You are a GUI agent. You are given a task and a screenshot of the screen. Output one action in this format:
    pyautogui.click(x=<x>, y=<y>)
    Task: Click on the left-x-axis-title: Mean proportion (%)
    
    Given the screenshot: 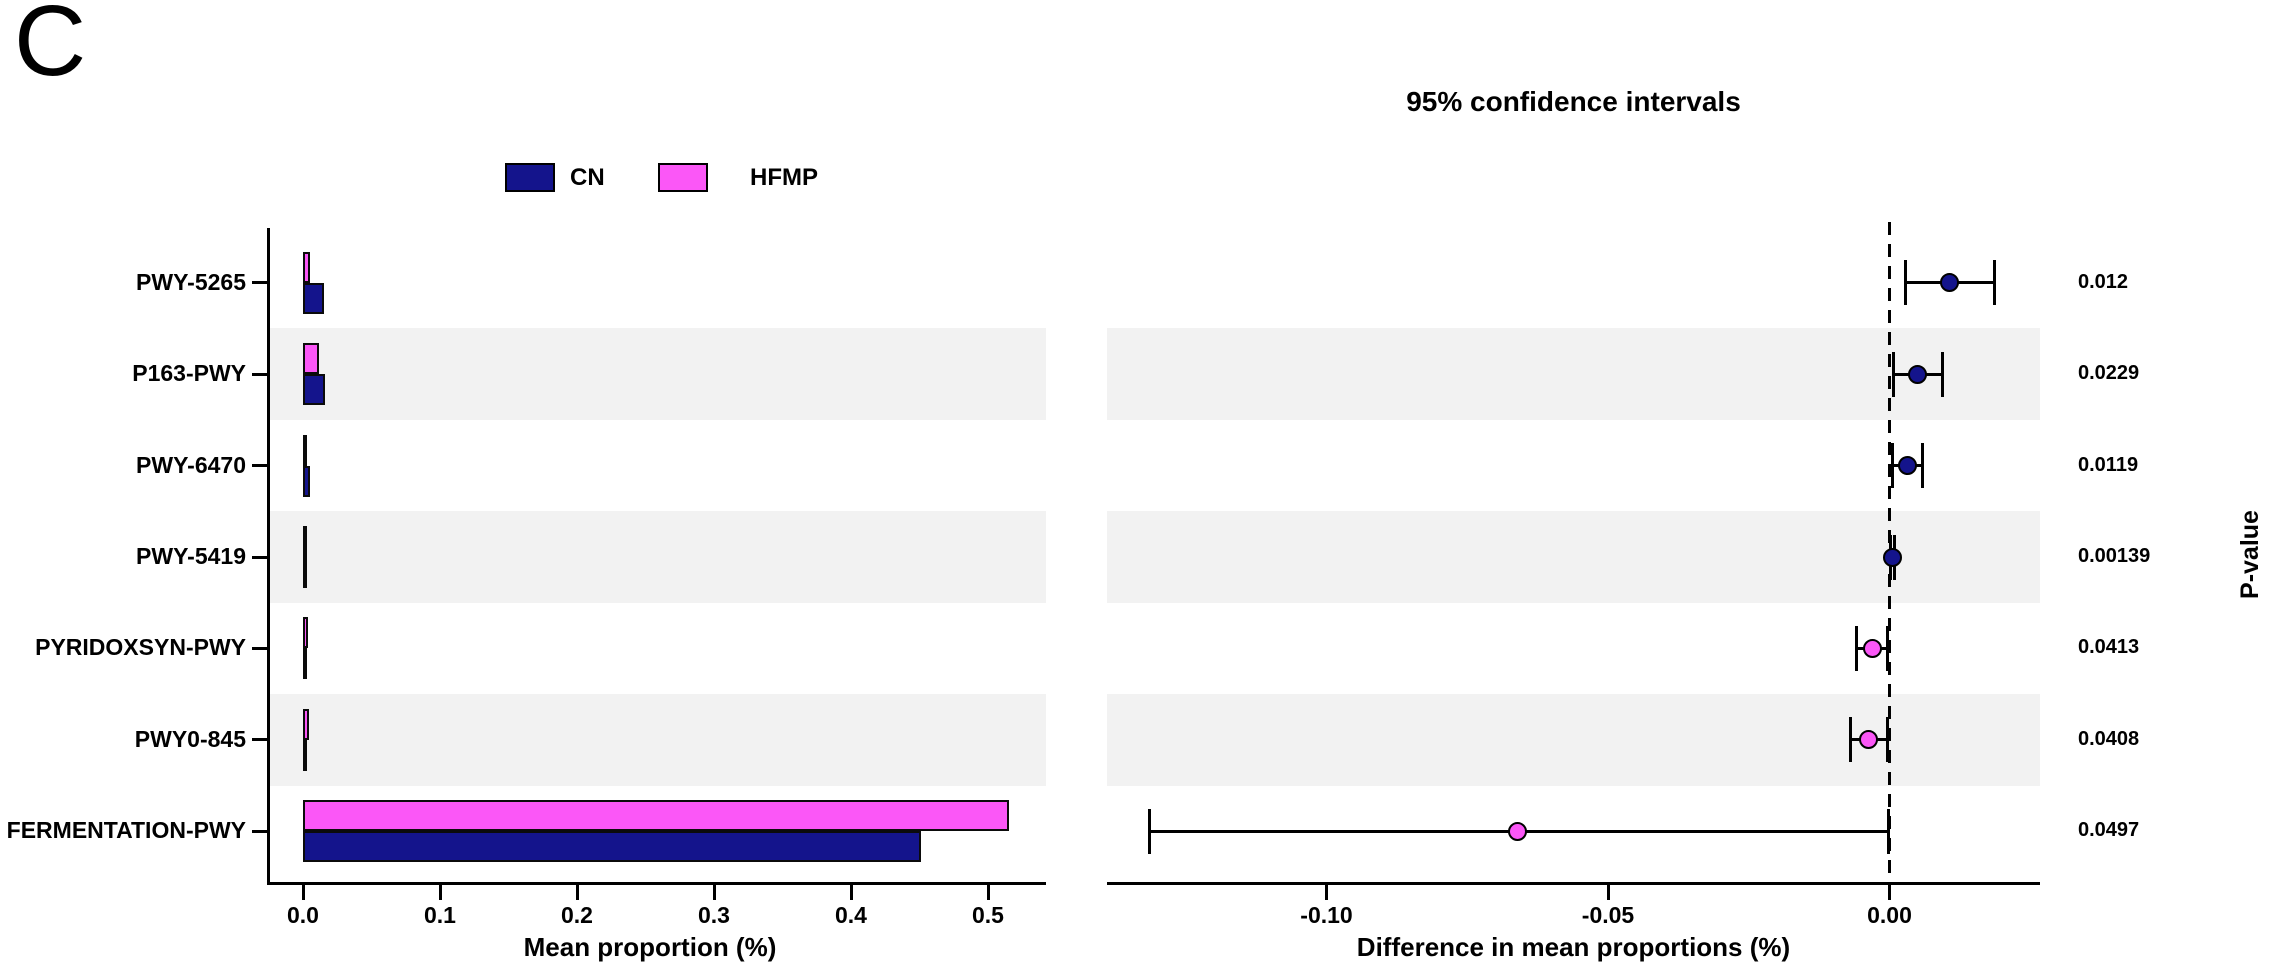 What is the action you would take?
    pyautogui.click(x=650, y=947)
    